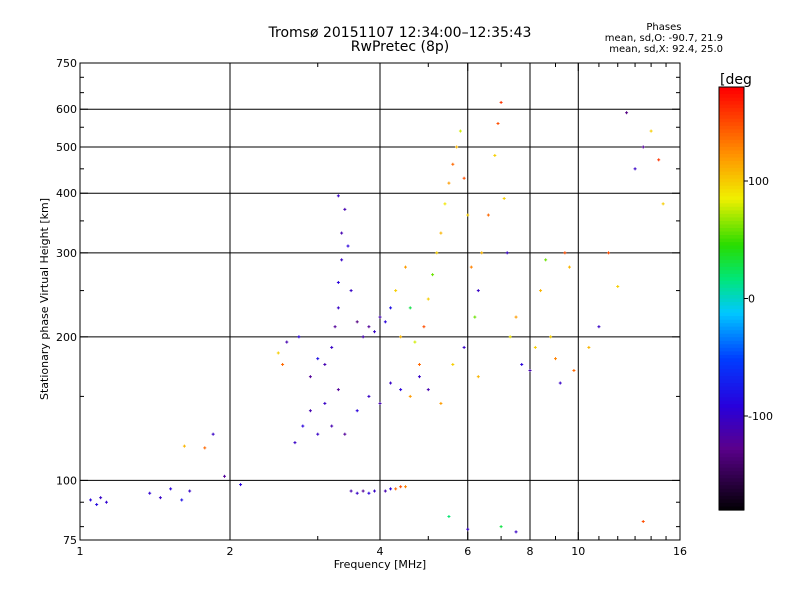 The width and height of the screenshot is (800, 600). I want to click on y-tick-label: 750, so click(66, 63).